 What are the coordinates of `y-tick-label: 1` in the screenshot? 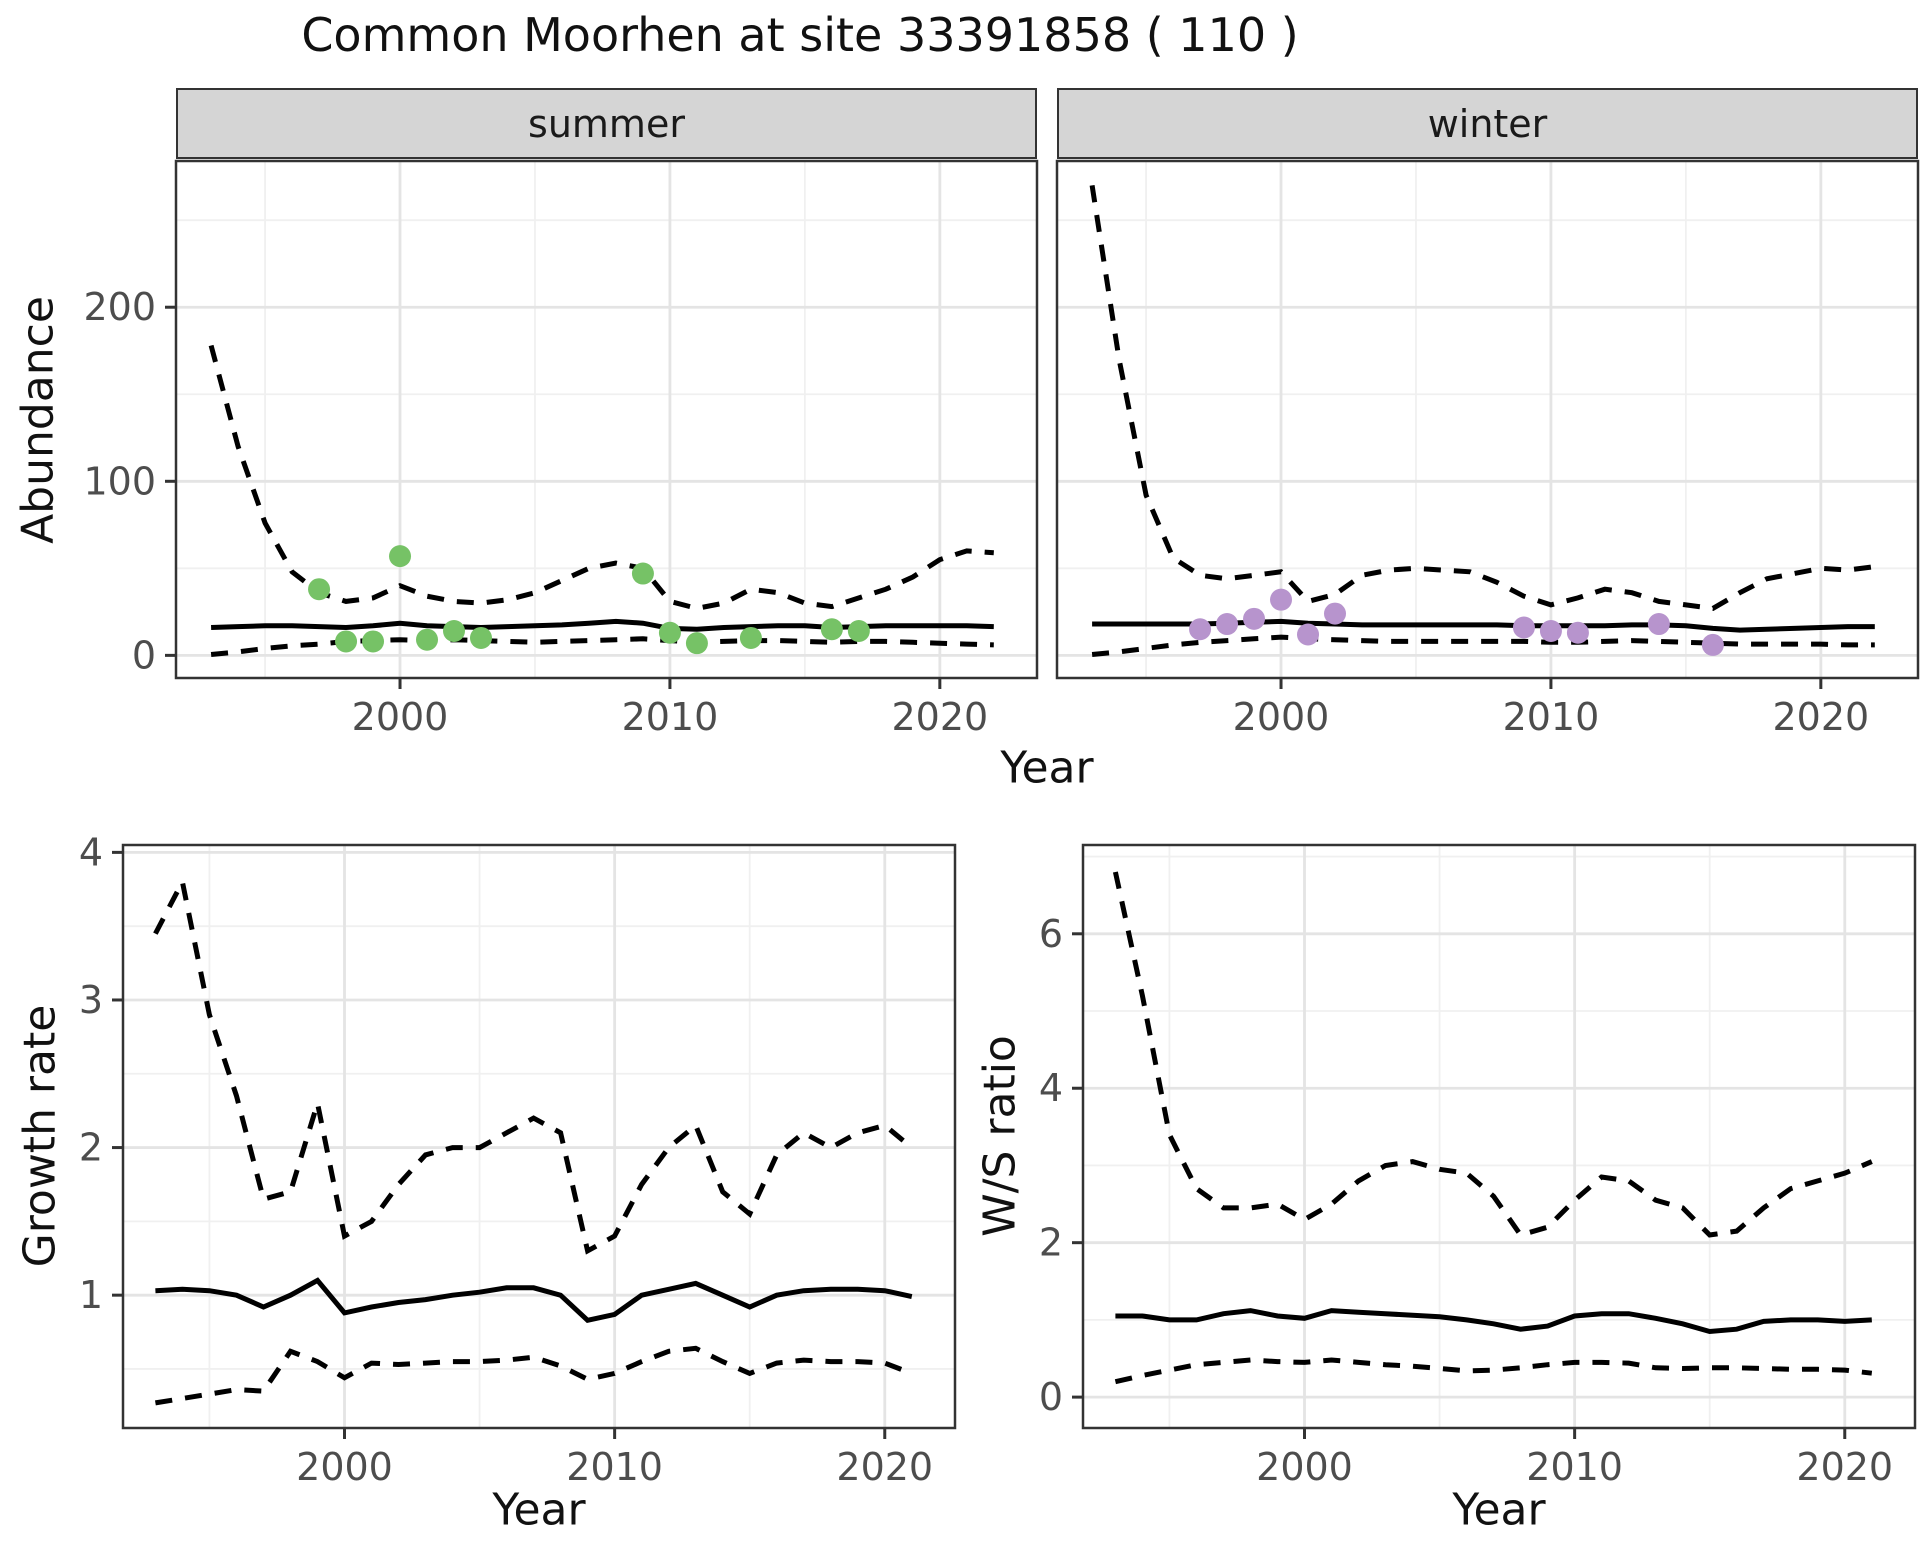 It's located at (91, 1295).